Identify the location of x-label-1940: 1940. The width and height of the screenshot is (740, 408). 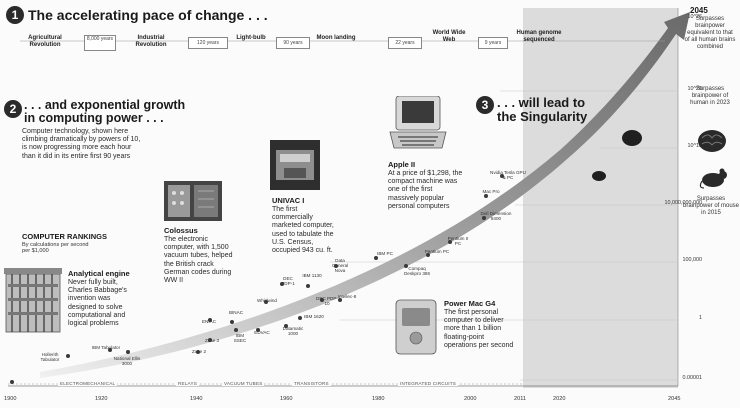
(196, 399).